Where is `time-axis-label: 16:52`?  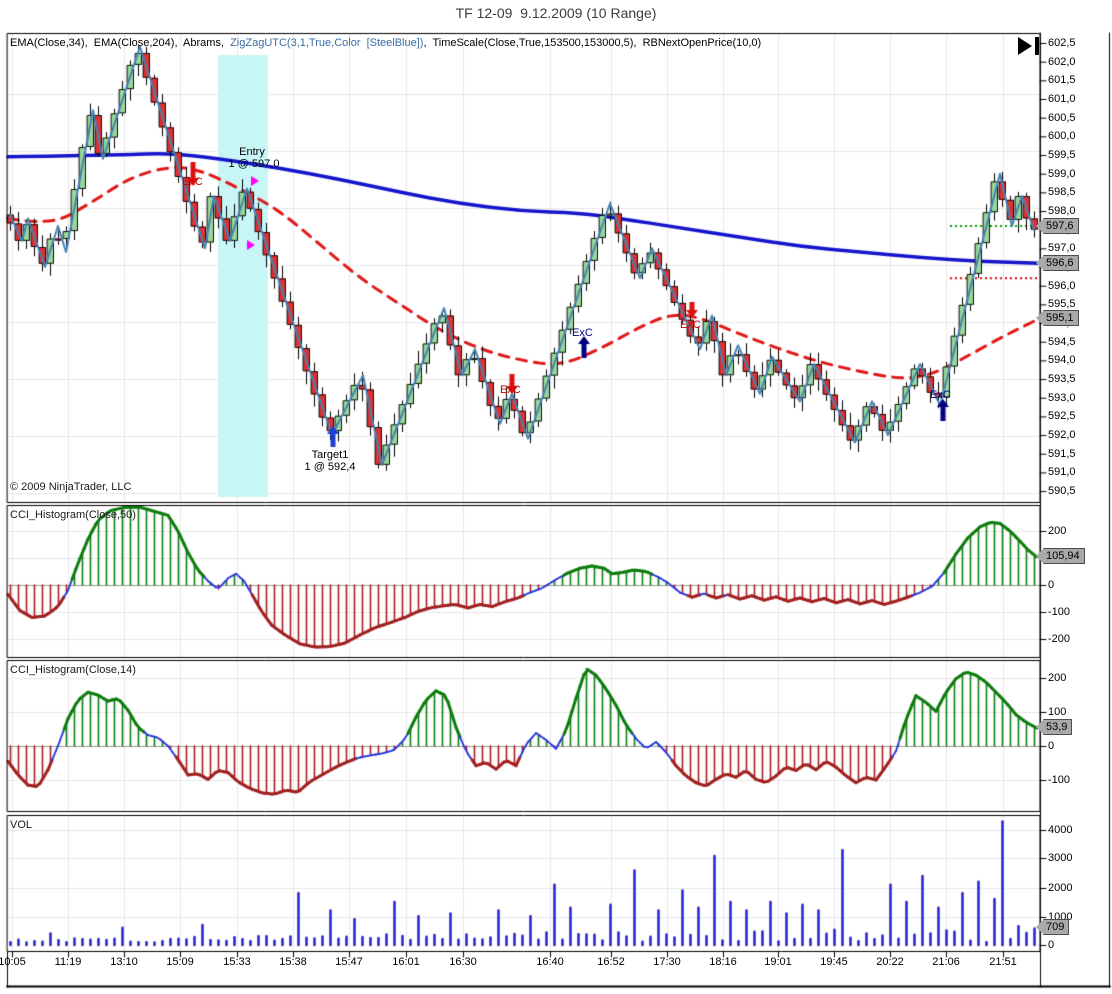
time-axis-label: 16:52 is located at coordinates (611, 962).